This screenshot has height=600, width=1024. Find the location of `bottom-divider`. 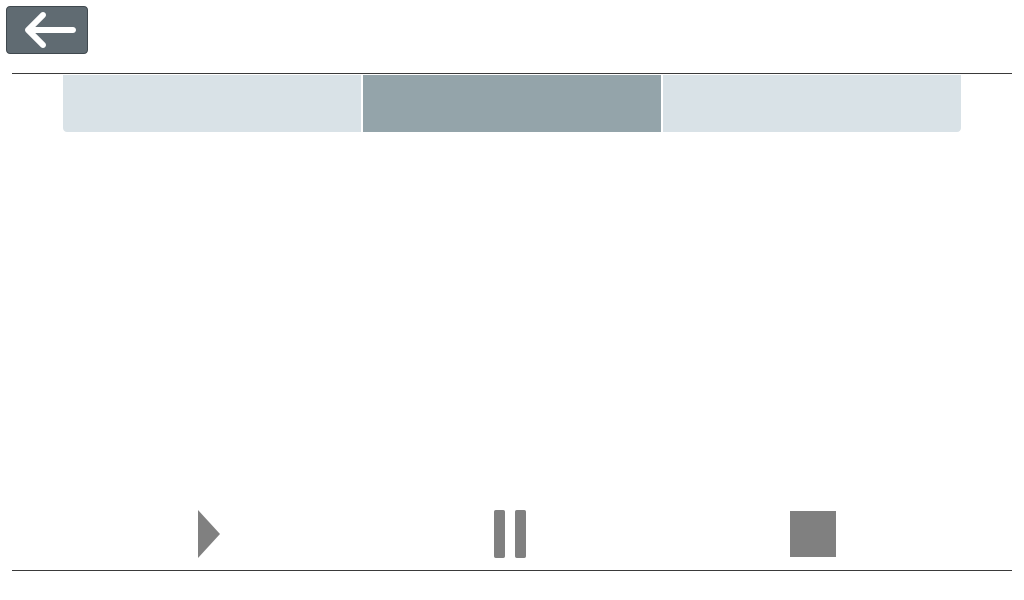

bottom-divider is located at coordinates (512, 570).